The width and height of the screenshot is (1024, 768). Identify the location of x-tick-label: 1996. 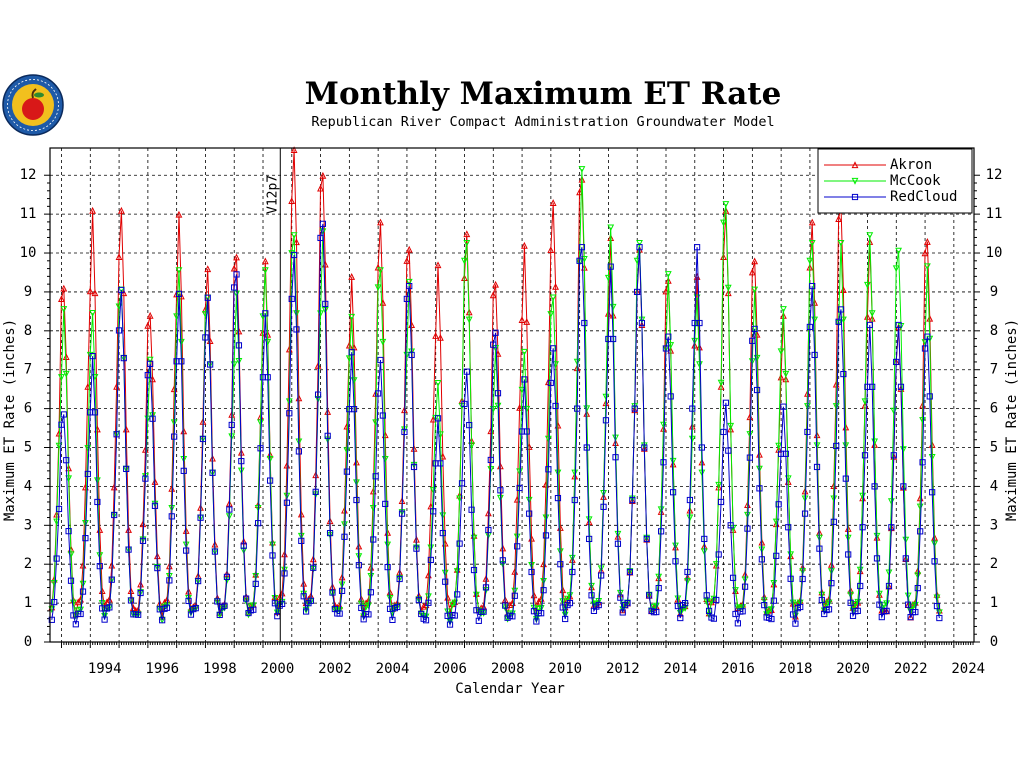
(162, 669).